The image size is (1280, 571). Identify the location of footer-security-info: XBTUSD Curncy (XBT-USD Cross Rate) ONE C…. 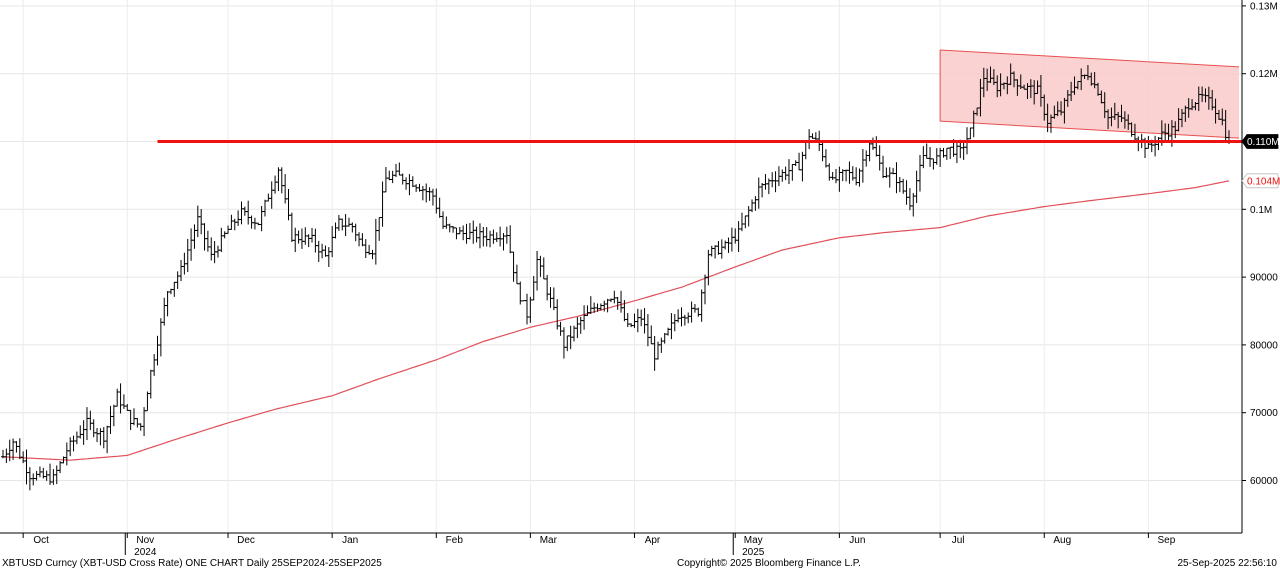
(192, 563).